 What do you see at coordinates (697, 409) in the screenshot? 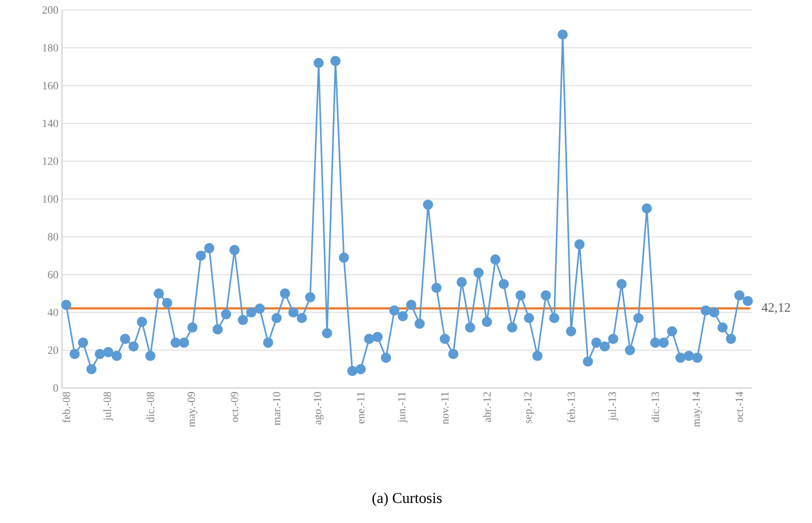
I see `x-tick-label: may.-14` at bounding box center [697, 409].